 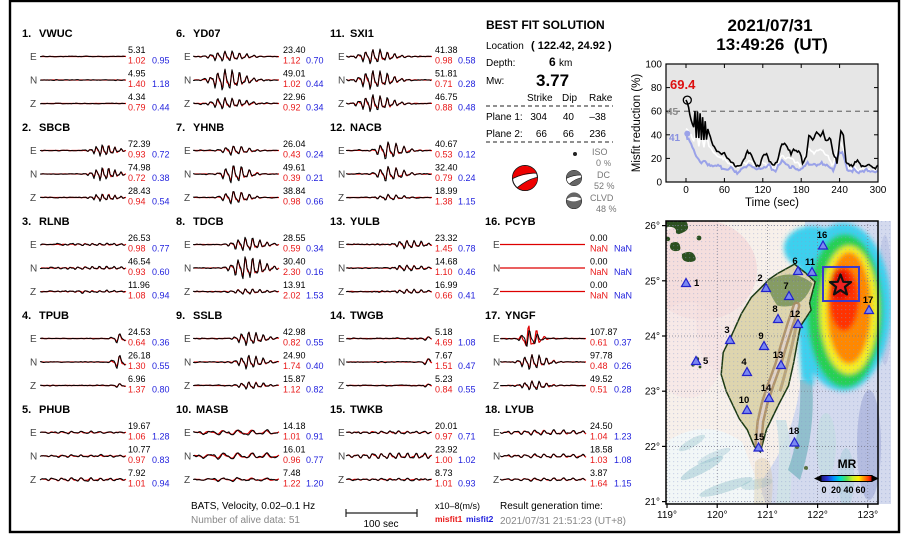 I want to click on svg-text: 0.28, so click(x=623, y=389).